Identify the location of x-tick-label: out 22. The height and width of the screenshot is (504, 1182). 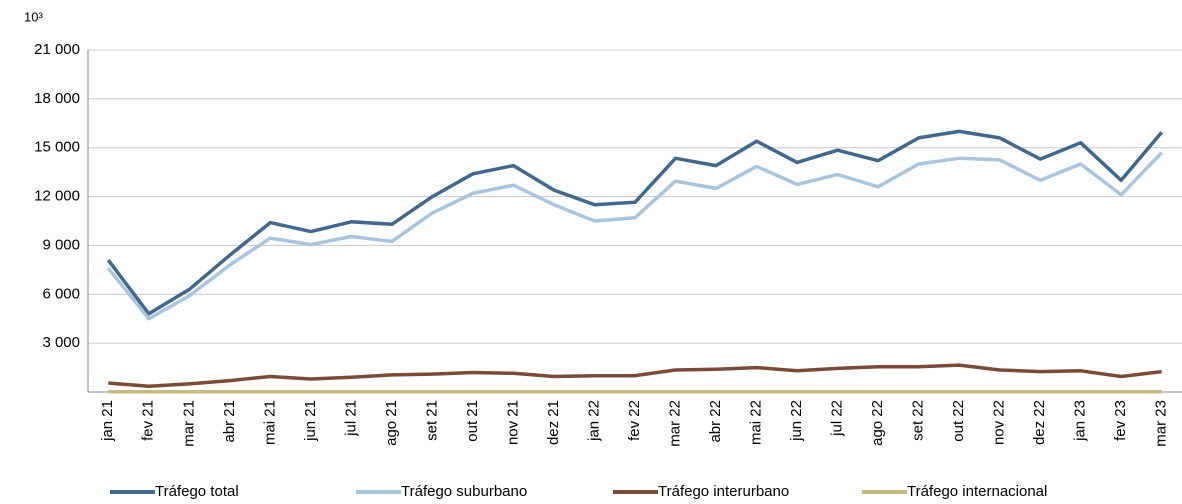
(958, 421).